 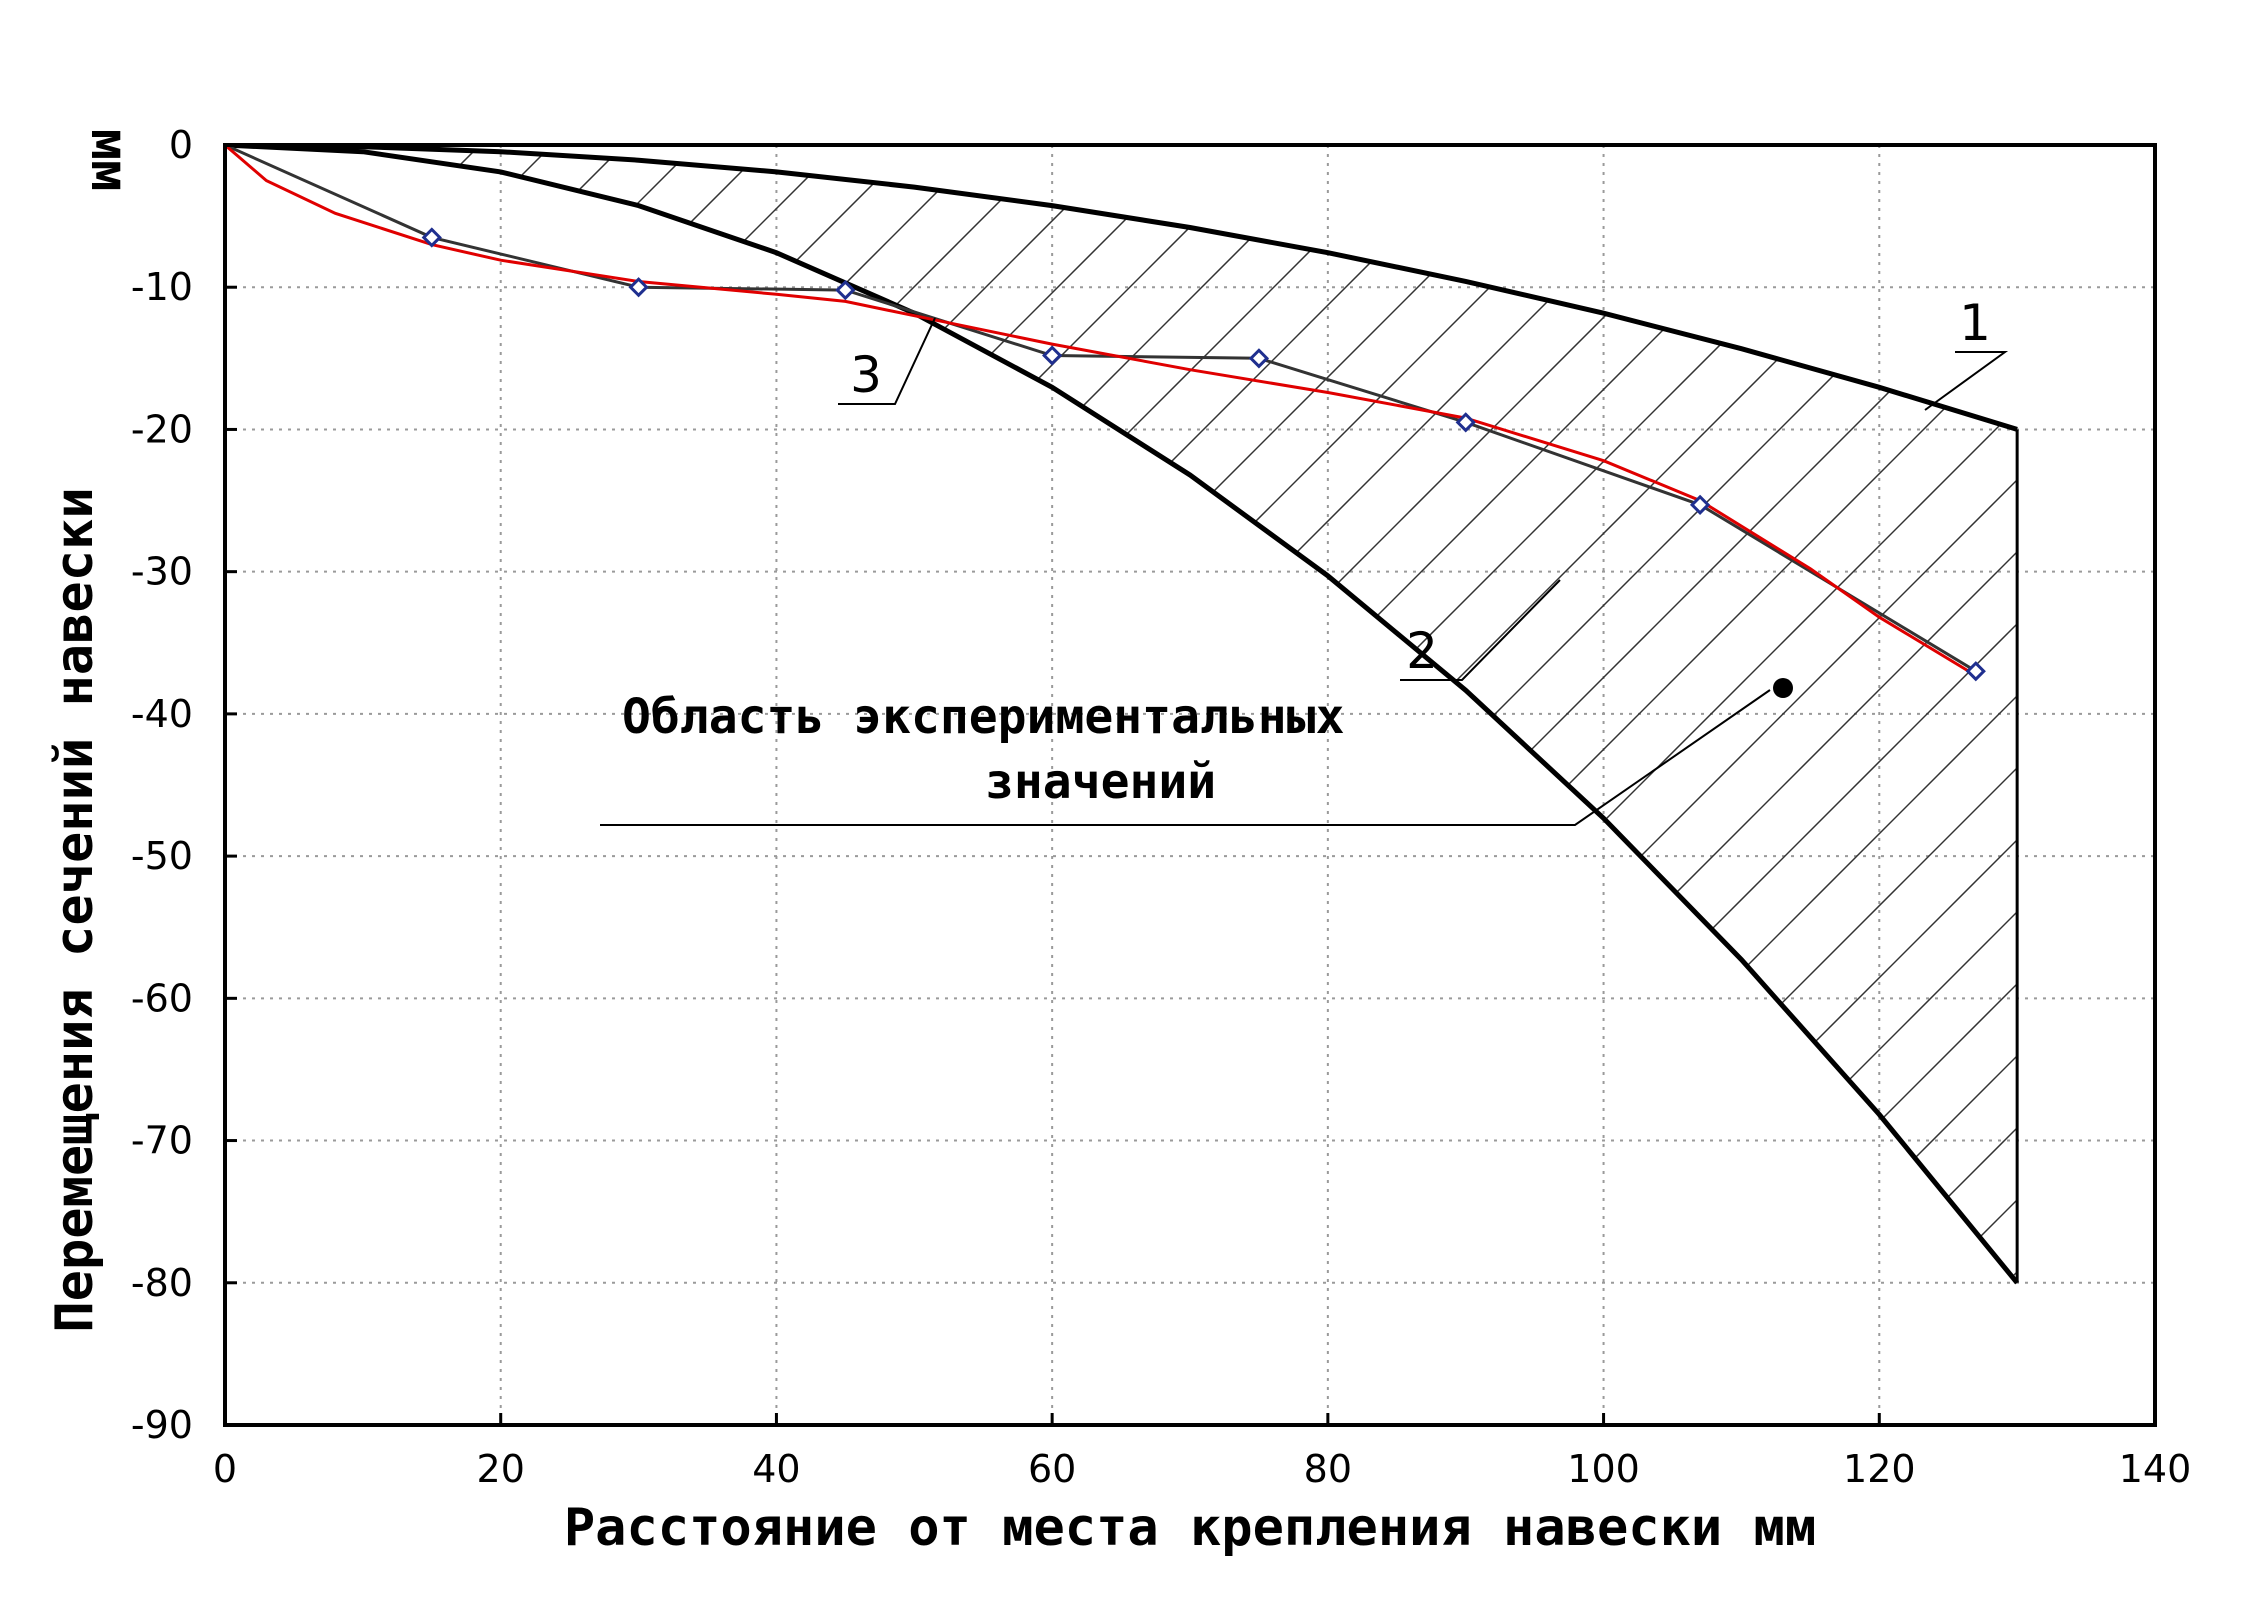 What do you see at coordinates (776, 1469) in the screenshot?
I see `x-tick-label: 40` at bounding box center [776, 1469].